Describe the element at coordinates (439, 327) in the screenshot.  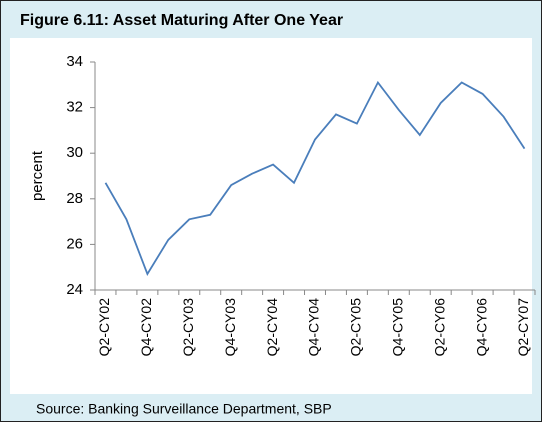
I see `x-tick-label: Q2-CY06` at that location.